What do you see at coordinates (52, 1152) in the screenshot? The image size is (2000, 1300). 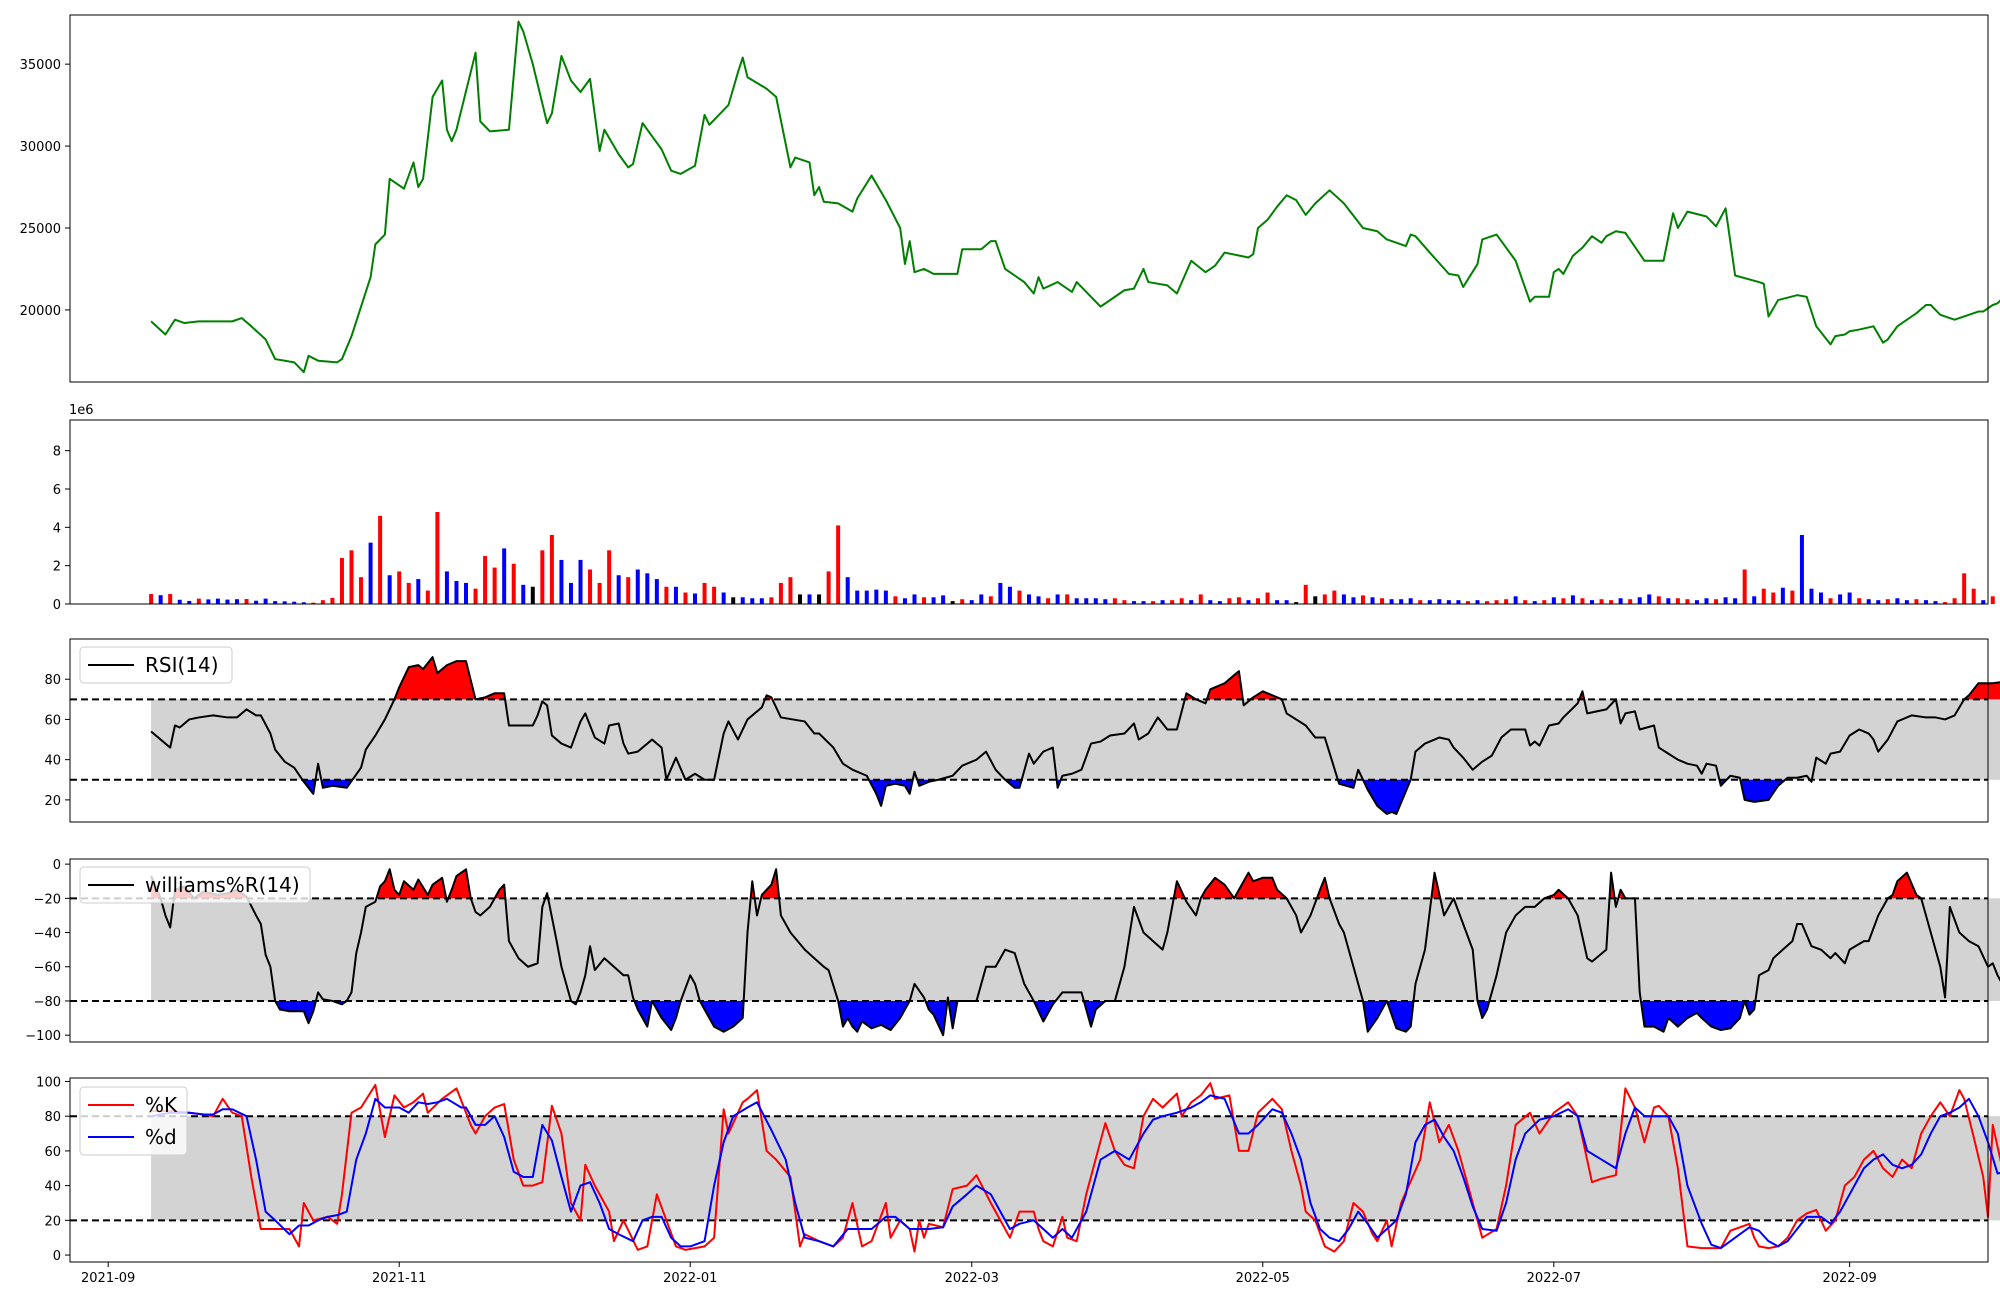 I see `y-tick-label: 60` at bounding box center [52, 1152].